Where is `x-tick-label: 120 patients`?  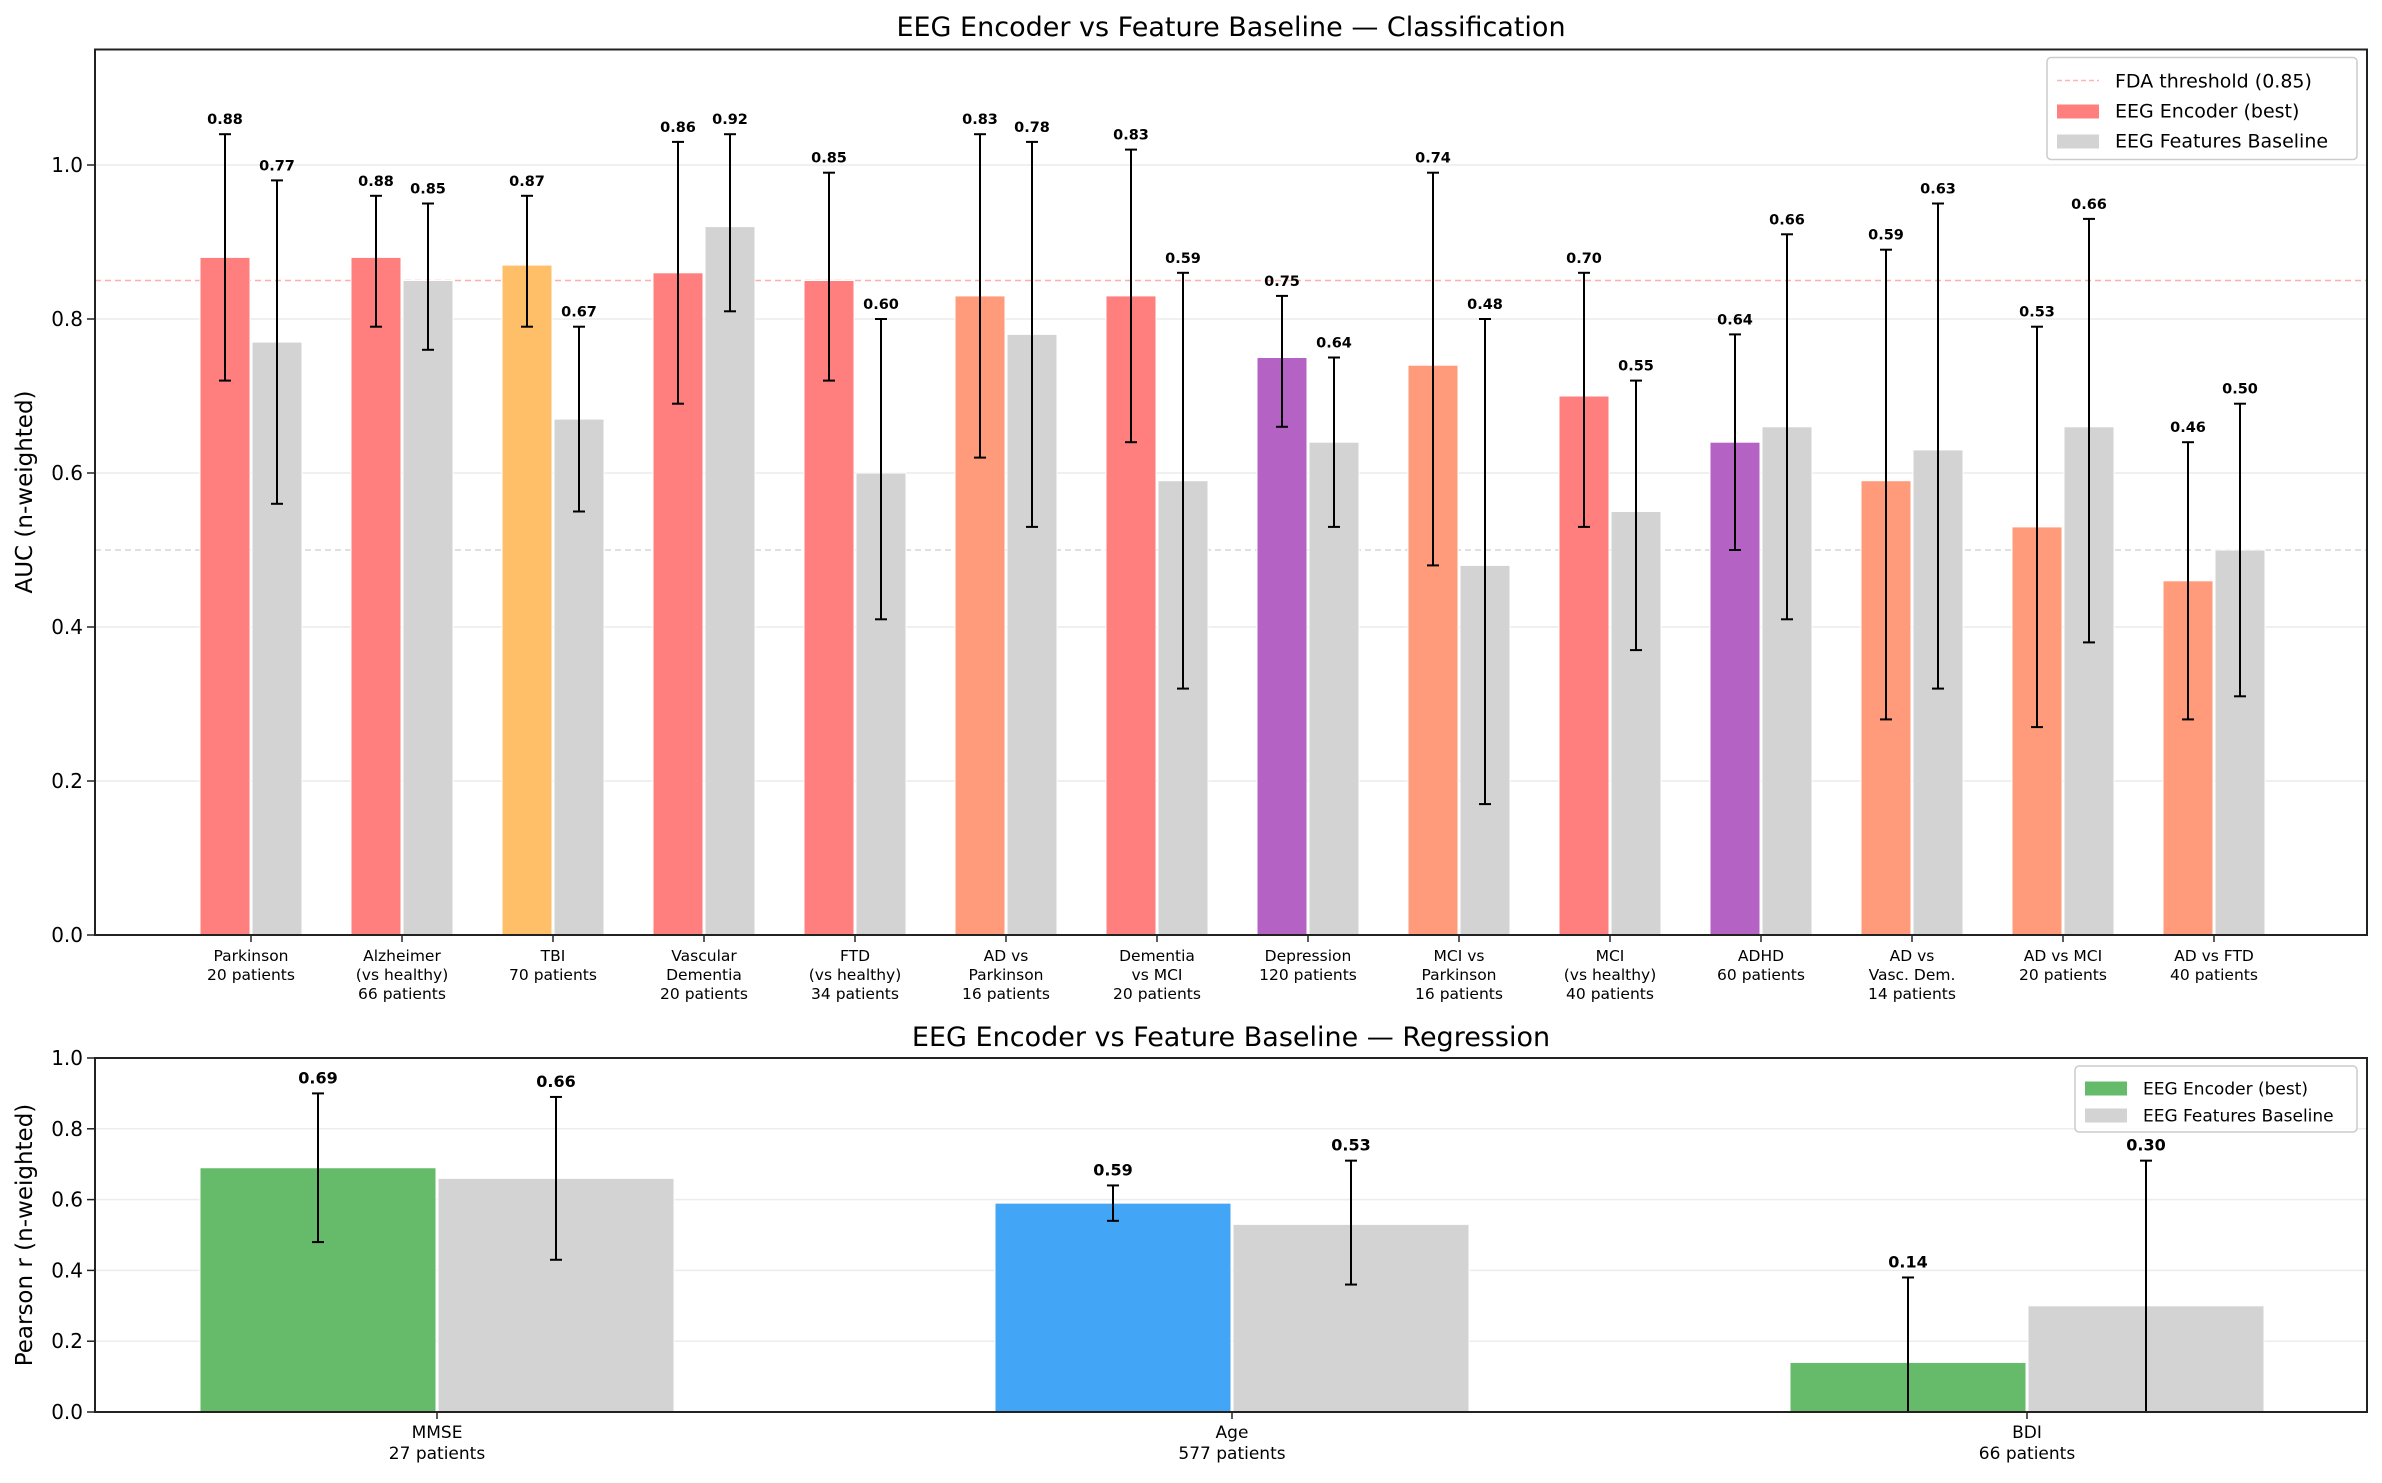
x-tick-label: 120 patients is located at coordinates (1308, 975).